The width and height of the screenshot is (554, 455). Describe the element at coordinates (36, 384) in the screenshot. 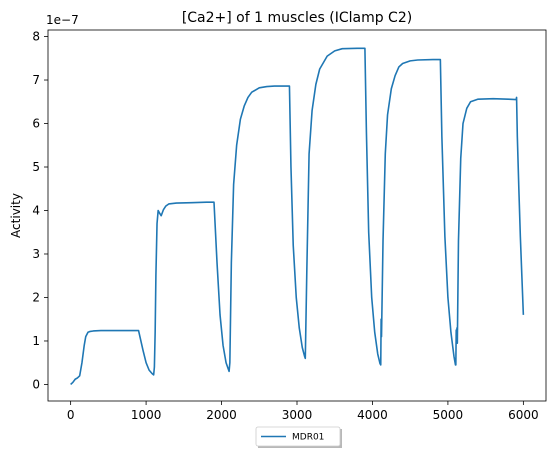

I see `y-tick-label: 0` at that location.